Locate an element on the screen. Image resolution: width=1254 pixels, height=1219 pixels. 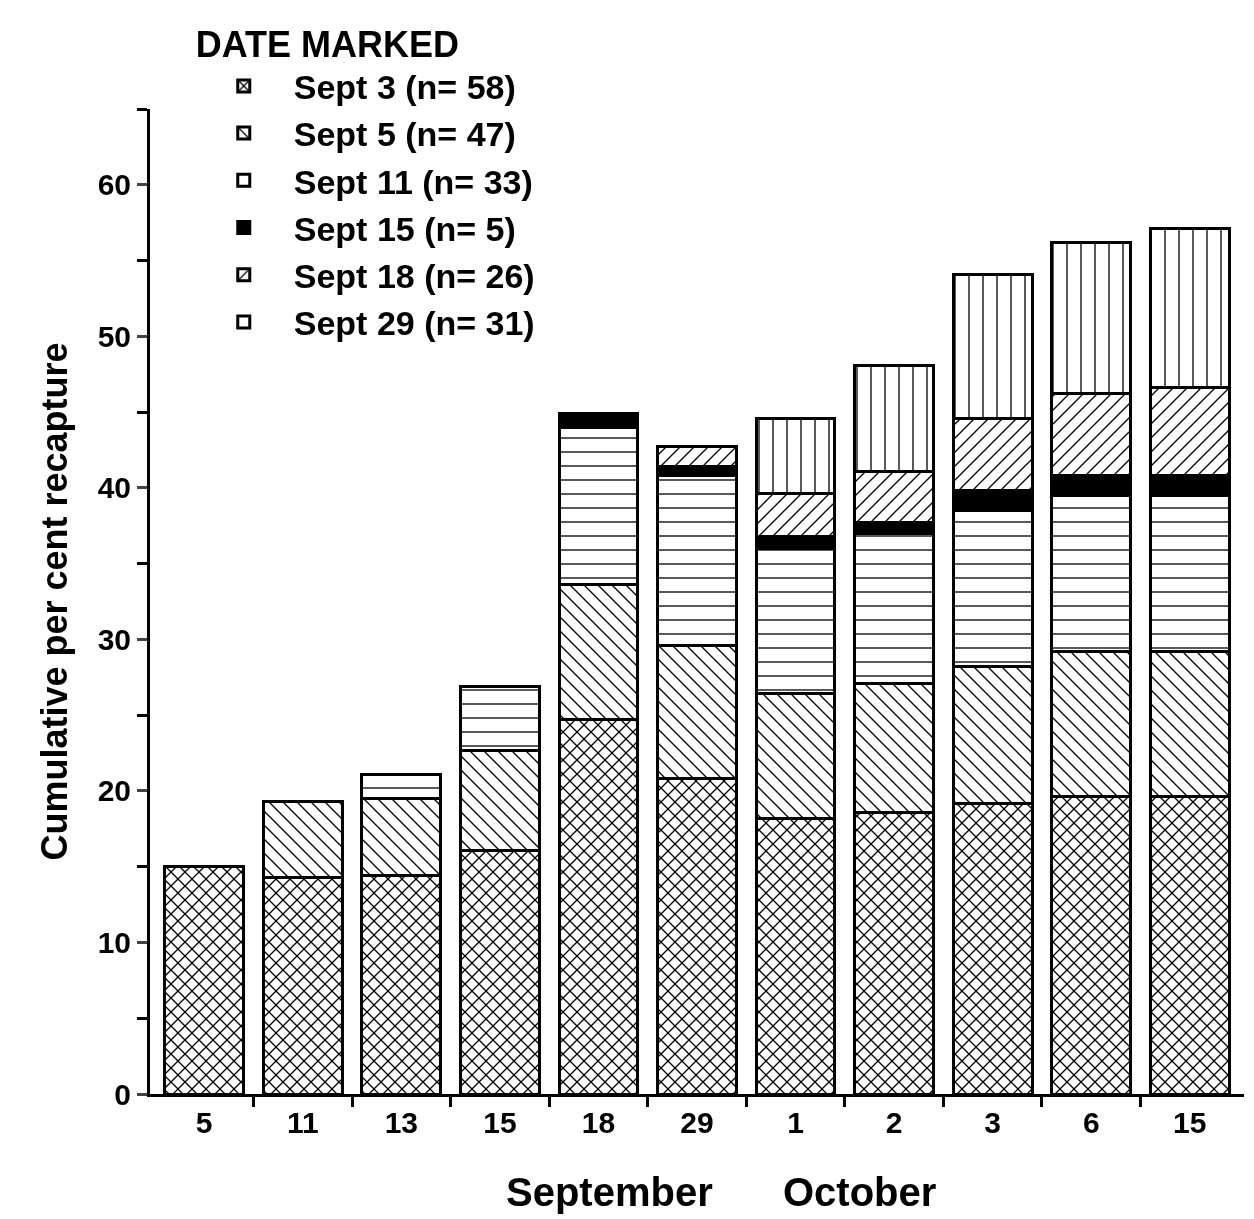
legend-label: Sept 29 (n= 31) is located at coordinates (414, 323).